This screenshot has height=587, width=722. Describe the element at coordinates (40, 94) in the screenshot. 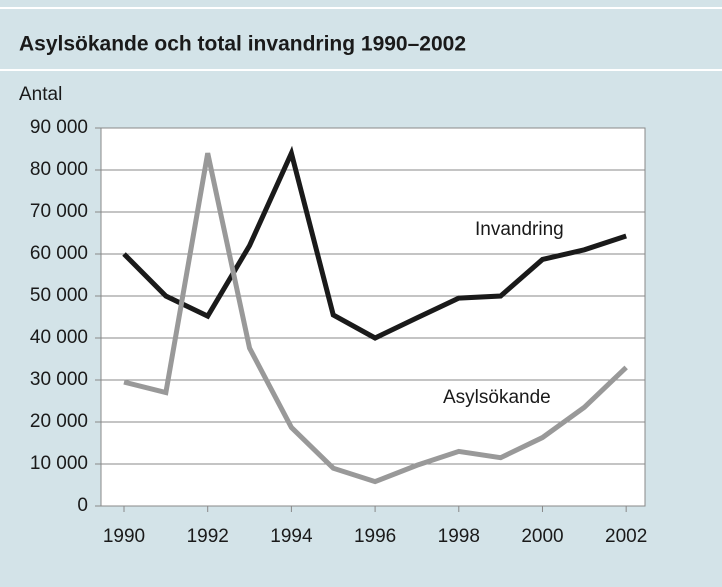

I see `y-axis-label: Antal` at that location.